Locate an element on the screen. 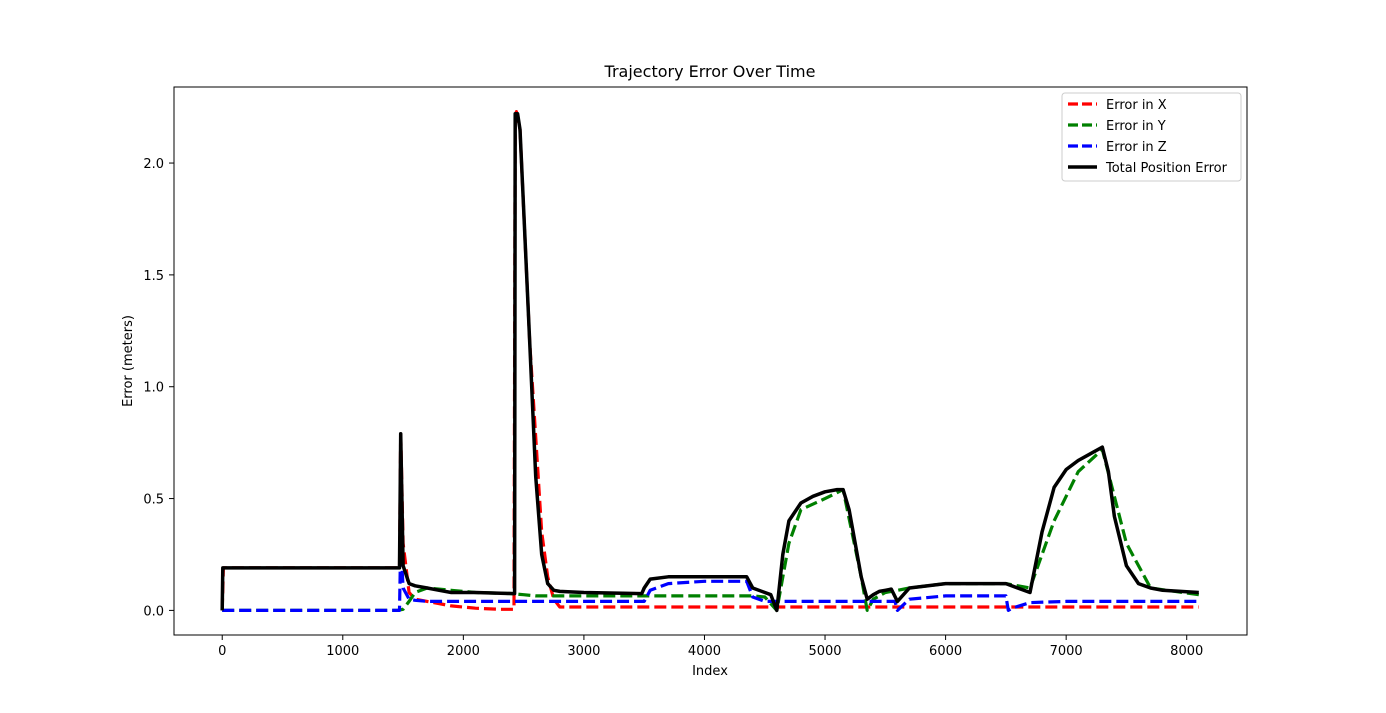 The image size is (1386, 713). y-tick-label: 1.0 is located at coordinates (153, 388).